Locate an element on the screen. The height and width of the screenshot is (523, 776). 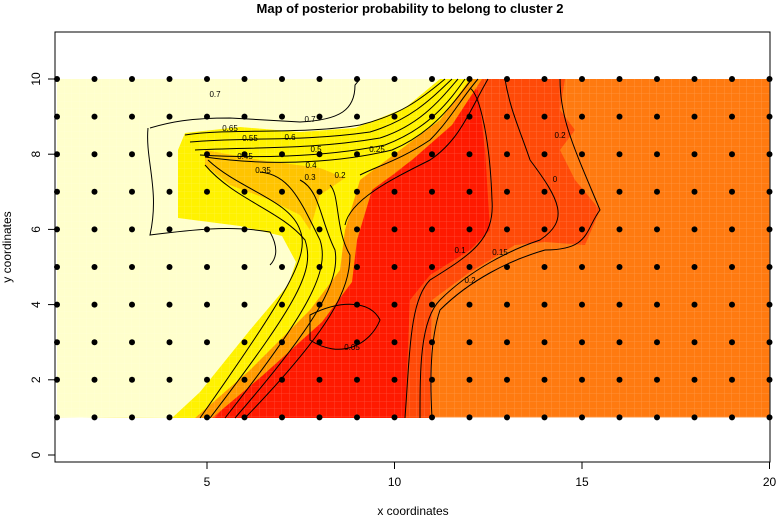
y-tick-label: 6 is located at coordinates (36, 229).